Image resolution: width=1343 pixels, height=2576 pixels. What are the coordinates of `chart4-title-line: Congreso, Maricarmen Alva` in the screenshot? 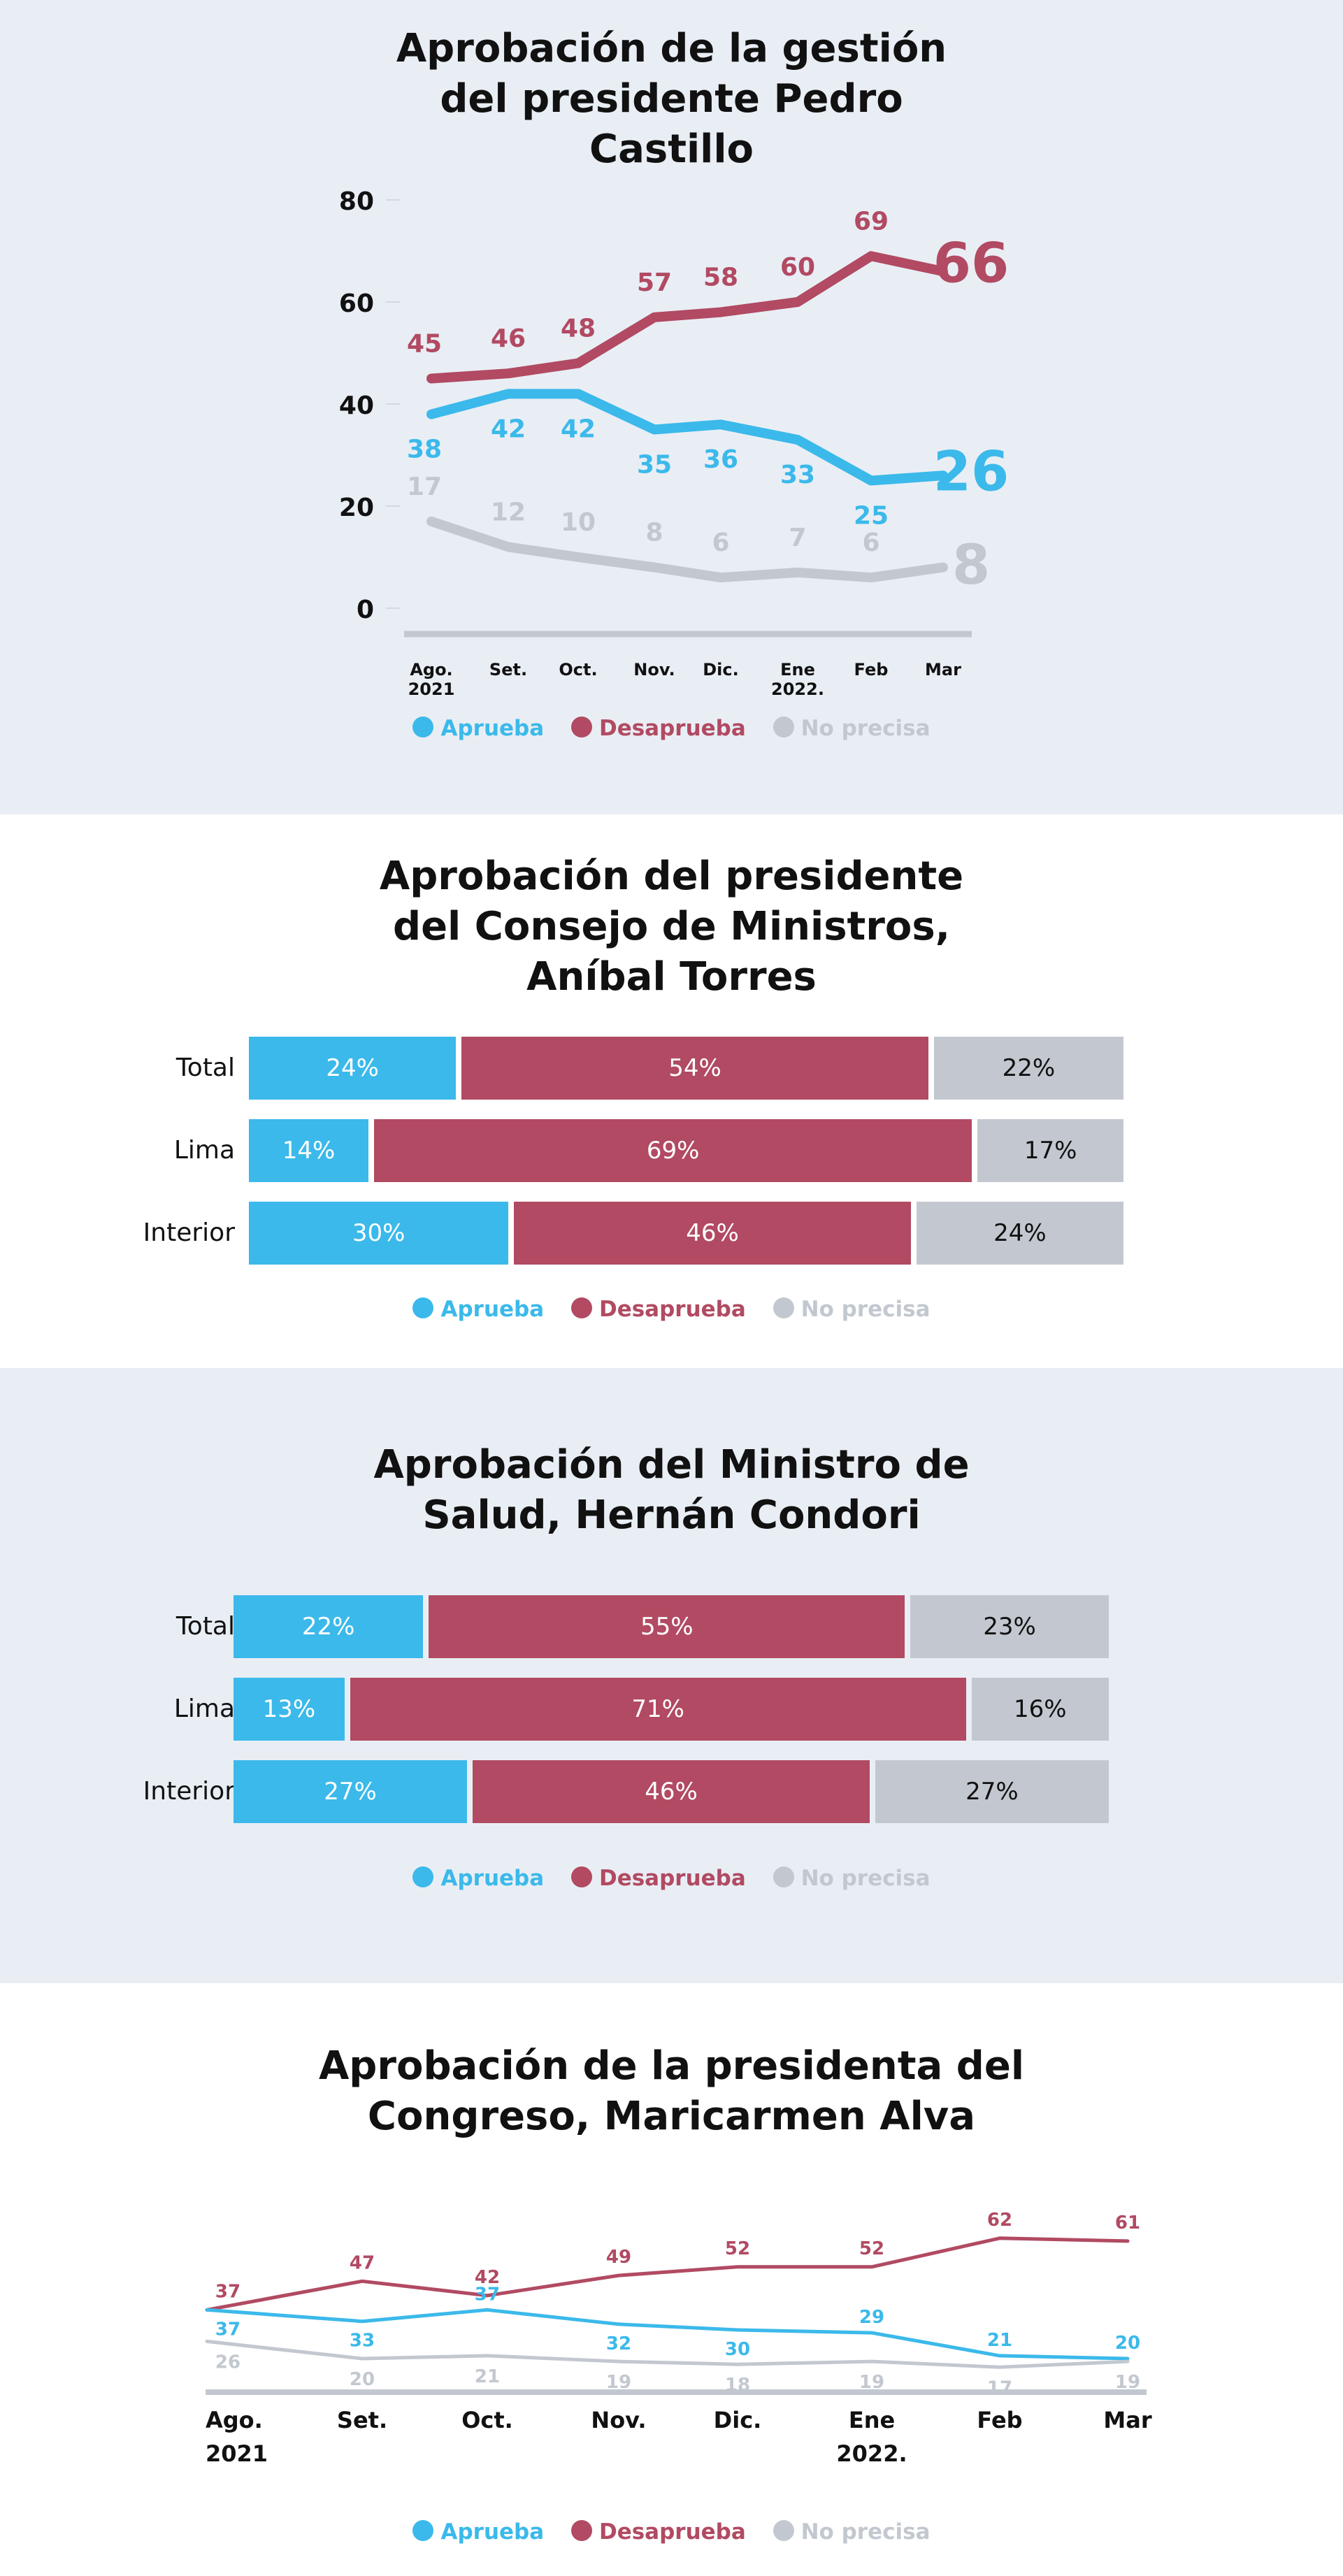 It's located at (671, 2116).